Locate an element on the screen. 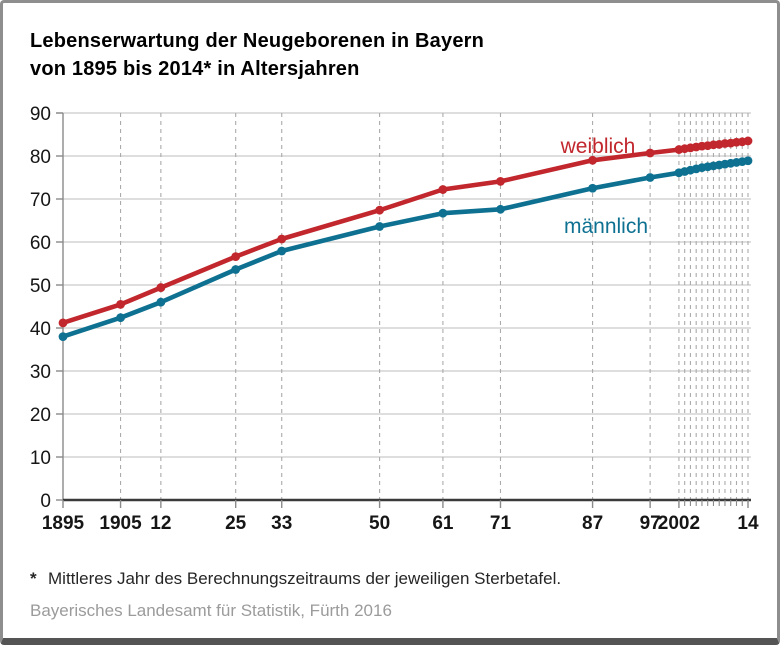 The height and width of the screenshot is (645, 780). footnote-marker: * is located at coordinates (33, 578).